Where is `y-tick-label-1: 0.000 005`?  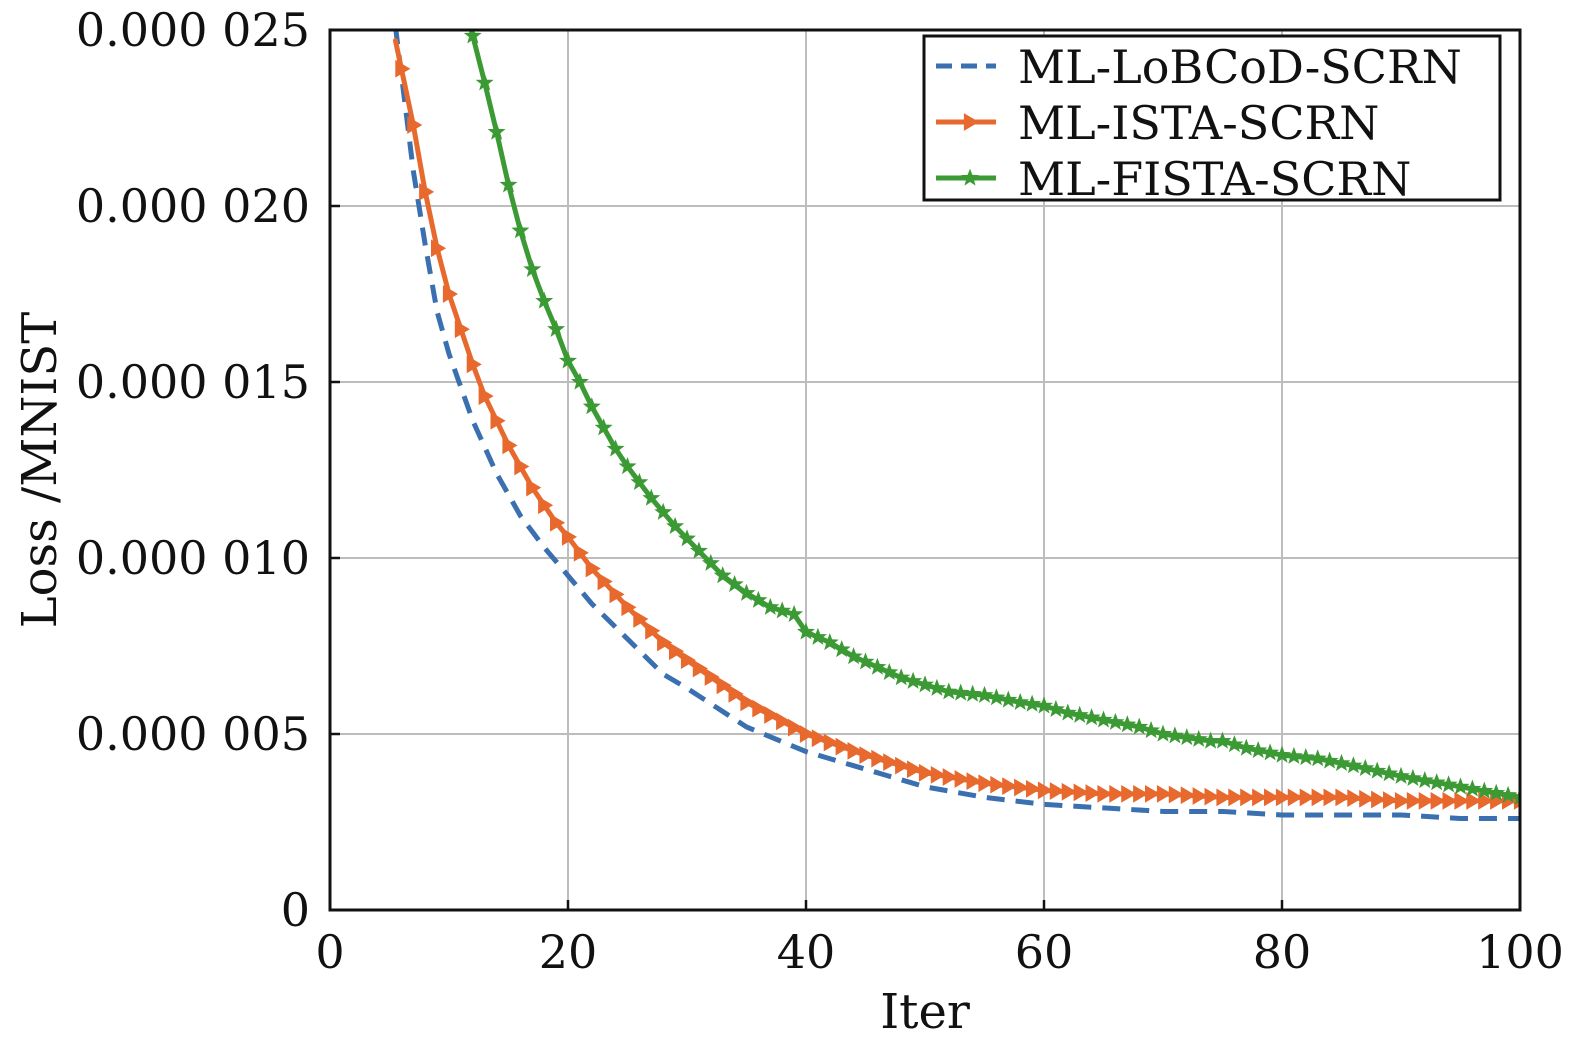 y-tick-label-1: 0.000 005 is located at coordinates (193, 734).